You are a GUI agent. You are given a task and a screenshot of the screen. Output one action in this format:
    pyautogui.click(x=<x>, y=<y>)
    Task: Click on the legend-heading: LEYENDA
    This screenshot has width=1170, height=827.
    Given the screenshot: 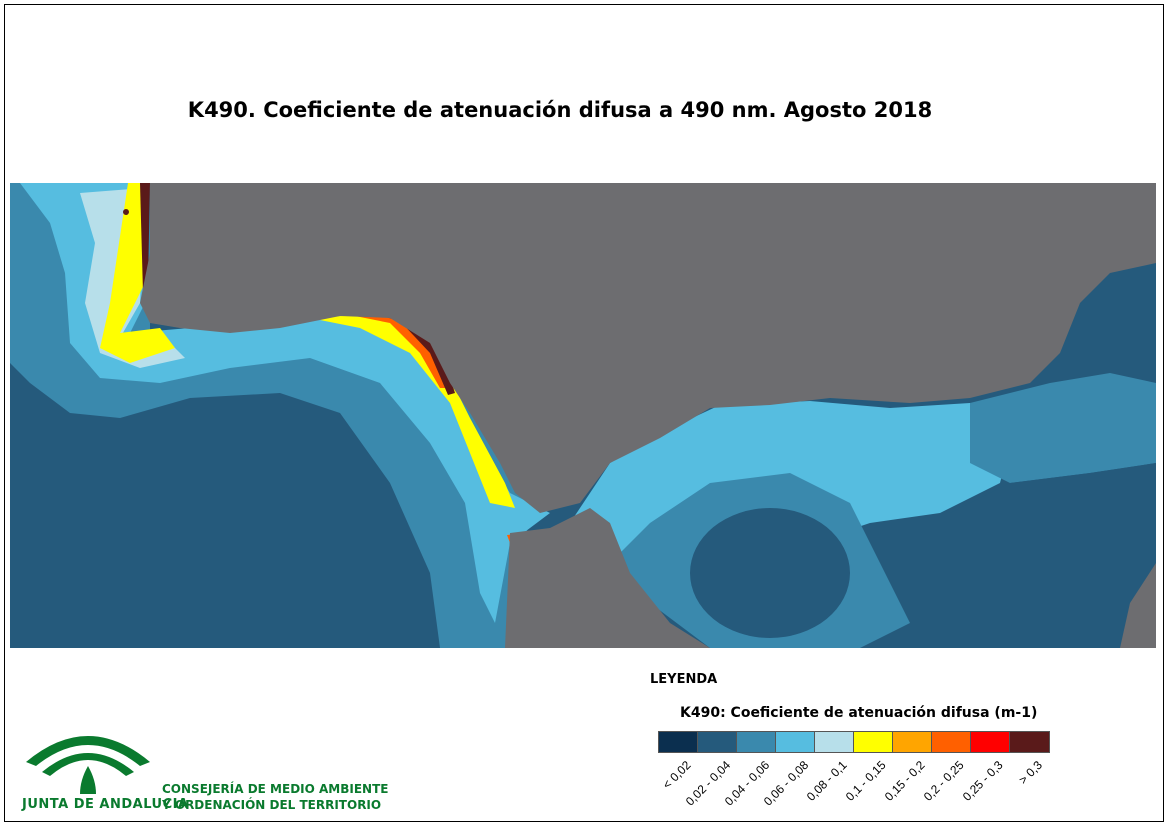 What is the action you would take?
    pyautogui.click(x=684, y=679)
    